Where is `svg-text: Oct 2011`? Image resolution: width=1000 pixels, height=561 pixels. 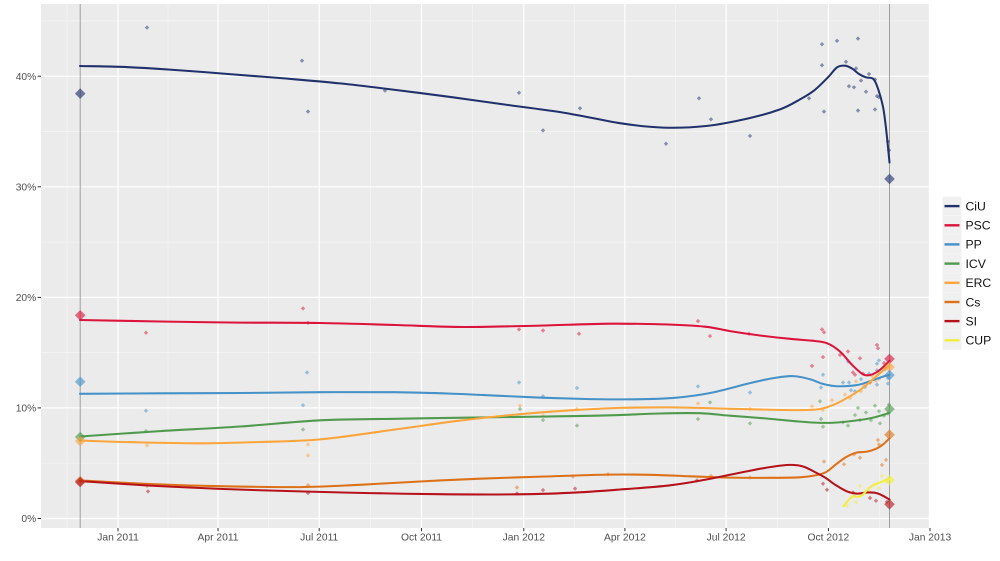 svg-text: Oct 2011 is located at coordinates (421, 538).